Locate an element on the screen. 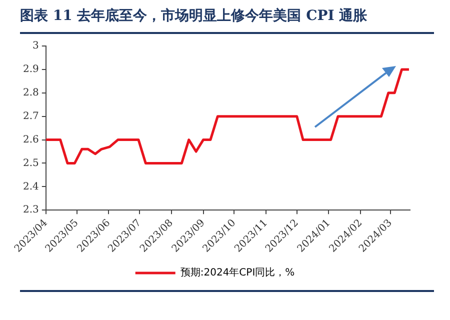 This screenshot has height=320, width=450. y-tick-label: 2.5 is located at coordinates (30, 163).